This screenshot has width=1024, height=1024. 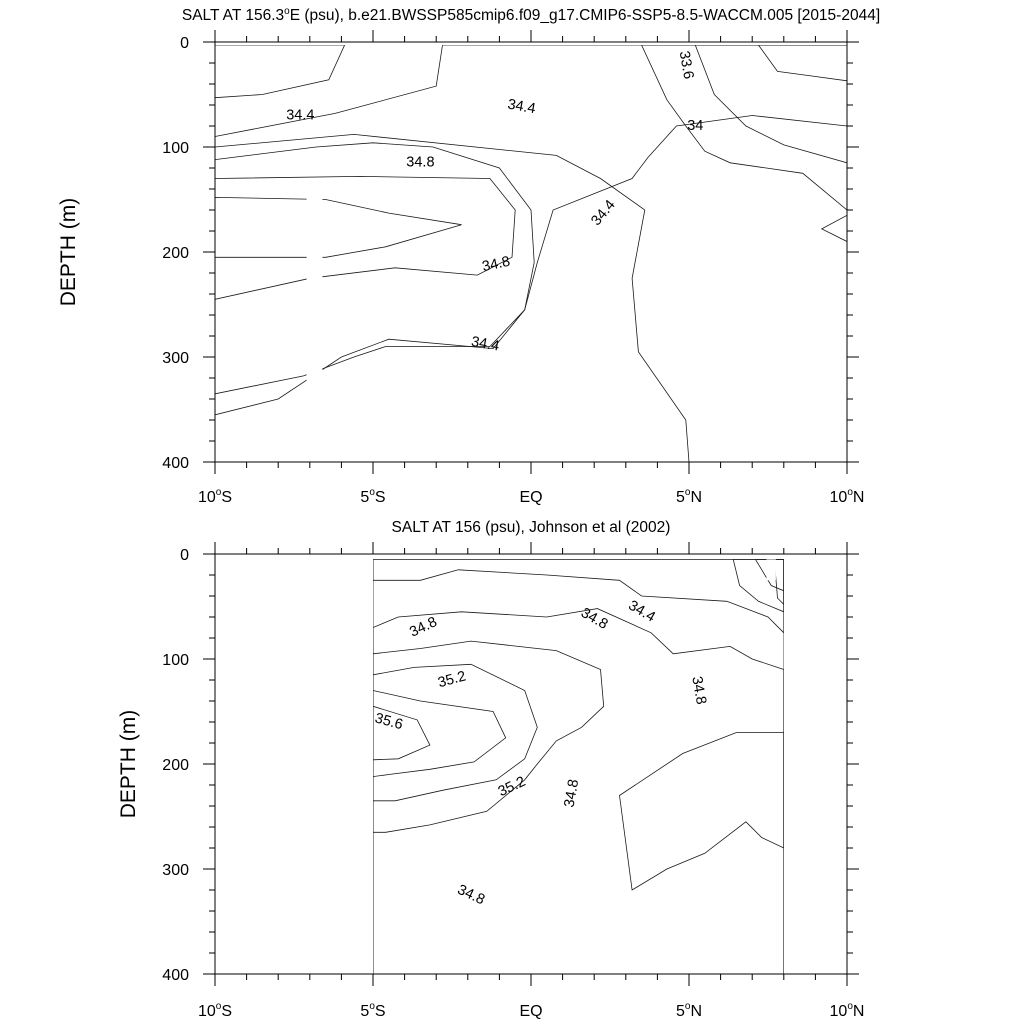 What do you see at coordinates (531, 527) in the screenshot?
I see `chart-title: SALT AT 156 (psu), Johnson et al (2002)` at bounding box center [531, 527].